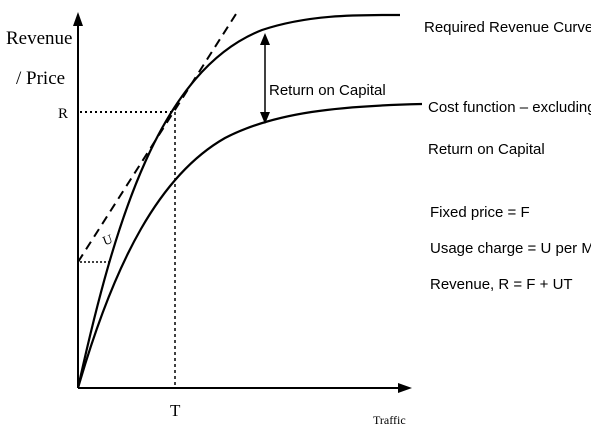 This screenshot has width=591, height=430. Describe the element at coordinates (480, 212) in the screenshot. I see `note: Fixed price = F` at that location.